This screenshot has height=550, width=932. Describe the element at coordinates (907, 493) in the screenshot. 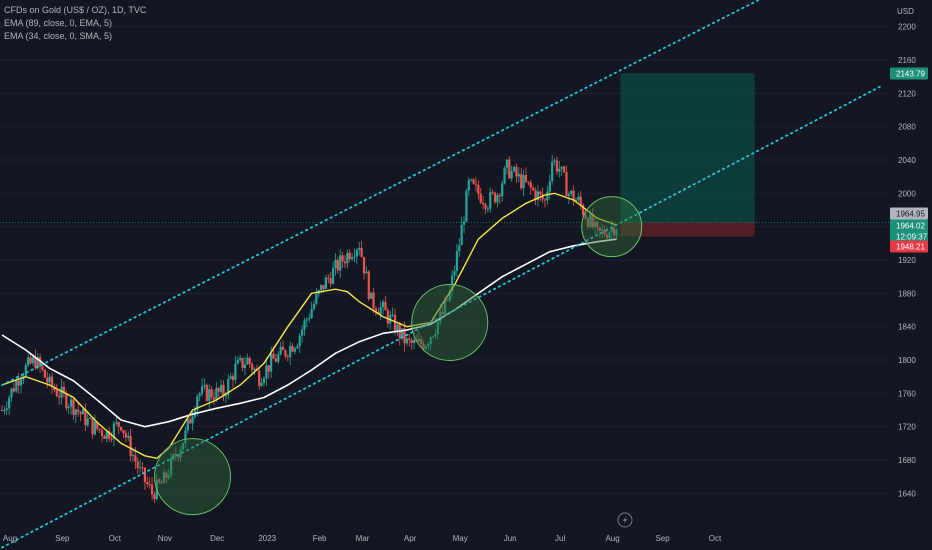

I see `price-tick-label: 1640` at that location.